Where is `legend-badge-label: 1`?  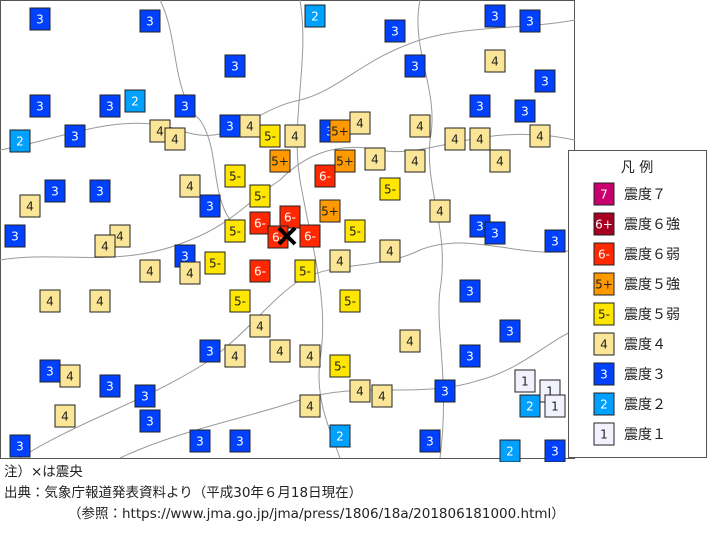 legend-badge-label: 1 is located at coordinates (604, 435).